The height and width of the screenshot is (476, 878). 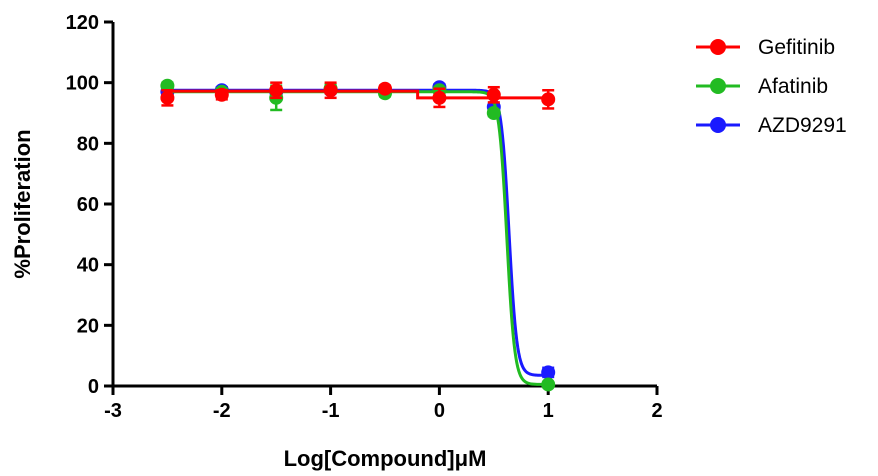 I want to click on legend-label: AZD9291, so click(x=802, y=125).